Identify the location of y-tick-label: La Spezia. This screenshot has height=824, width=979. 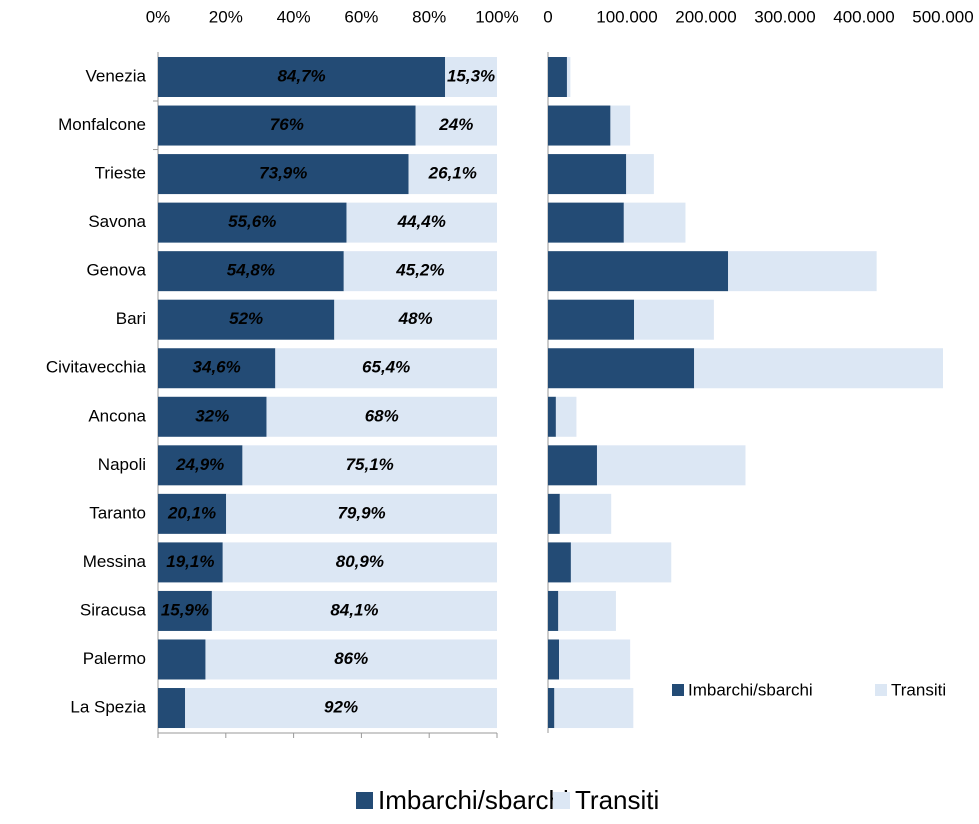
(108, 707).